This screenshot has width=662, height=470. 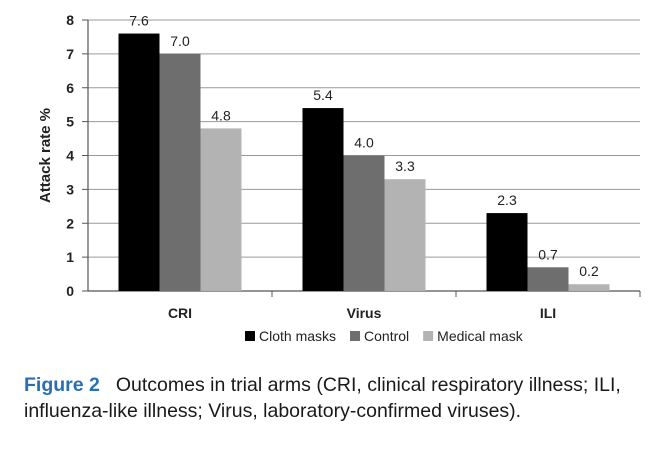 I want to click on figure-label: Figure 2, so click(x=62, y=385).